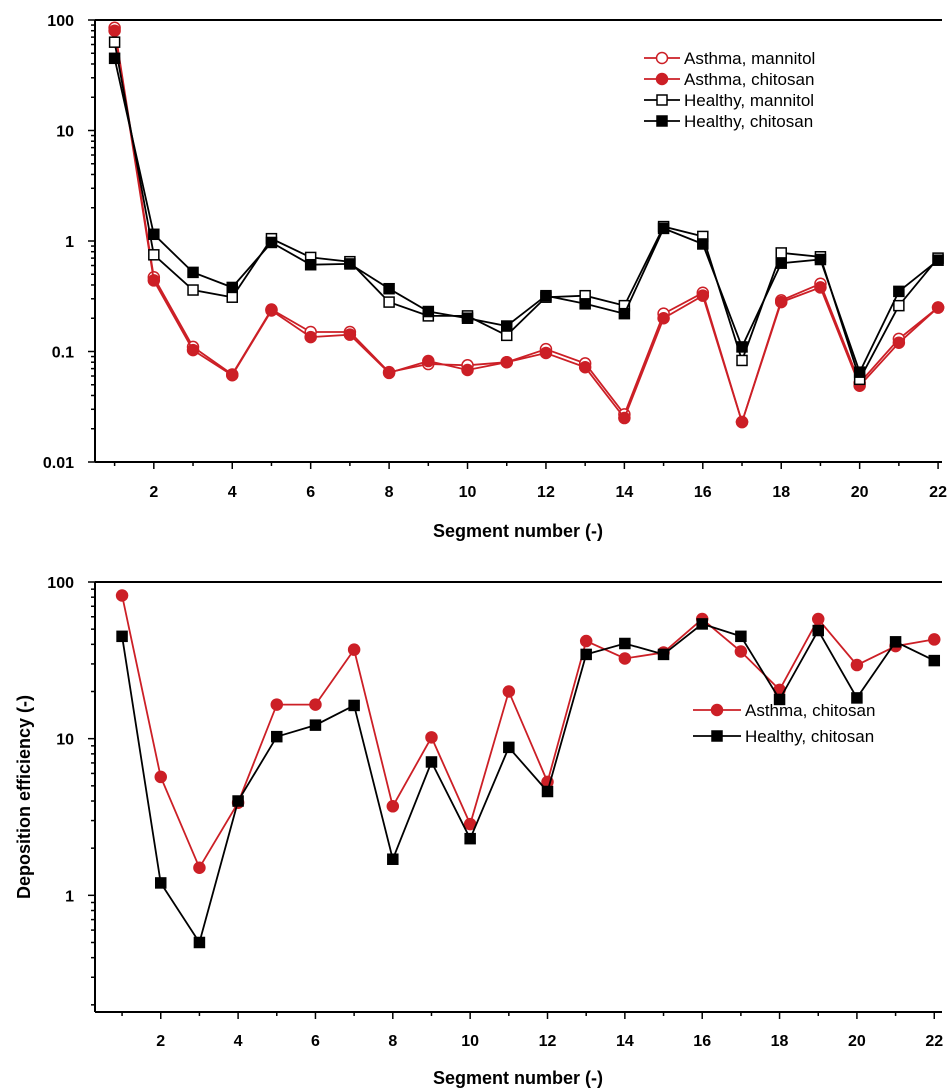  Describe the element at coordinates (781, 492) in the screenshot. I see `x-tick-label: 18` at that location.